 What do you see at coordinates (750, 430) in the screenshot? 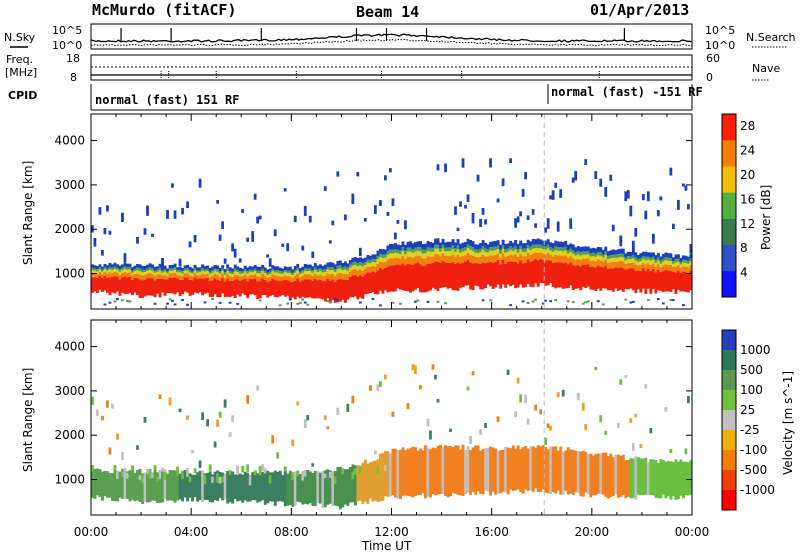
I see `velocity-colorbar-tick: -25` at bounding box center [750, 430].